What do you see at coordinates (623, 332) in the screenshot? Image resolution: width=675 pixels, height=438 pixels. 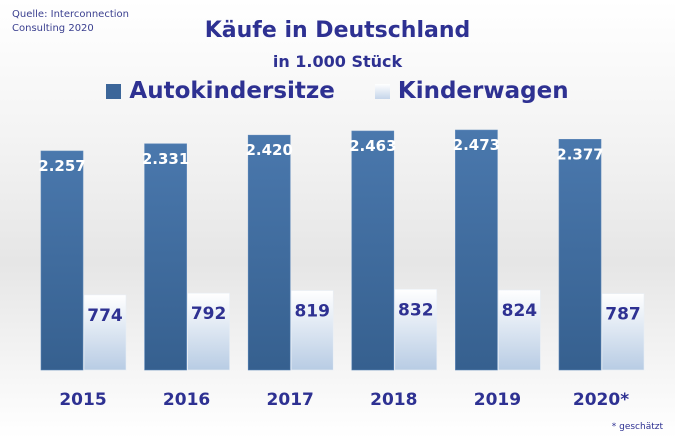 I see `bar-kinderwagen-2020*` at bounding box center [623, 332].